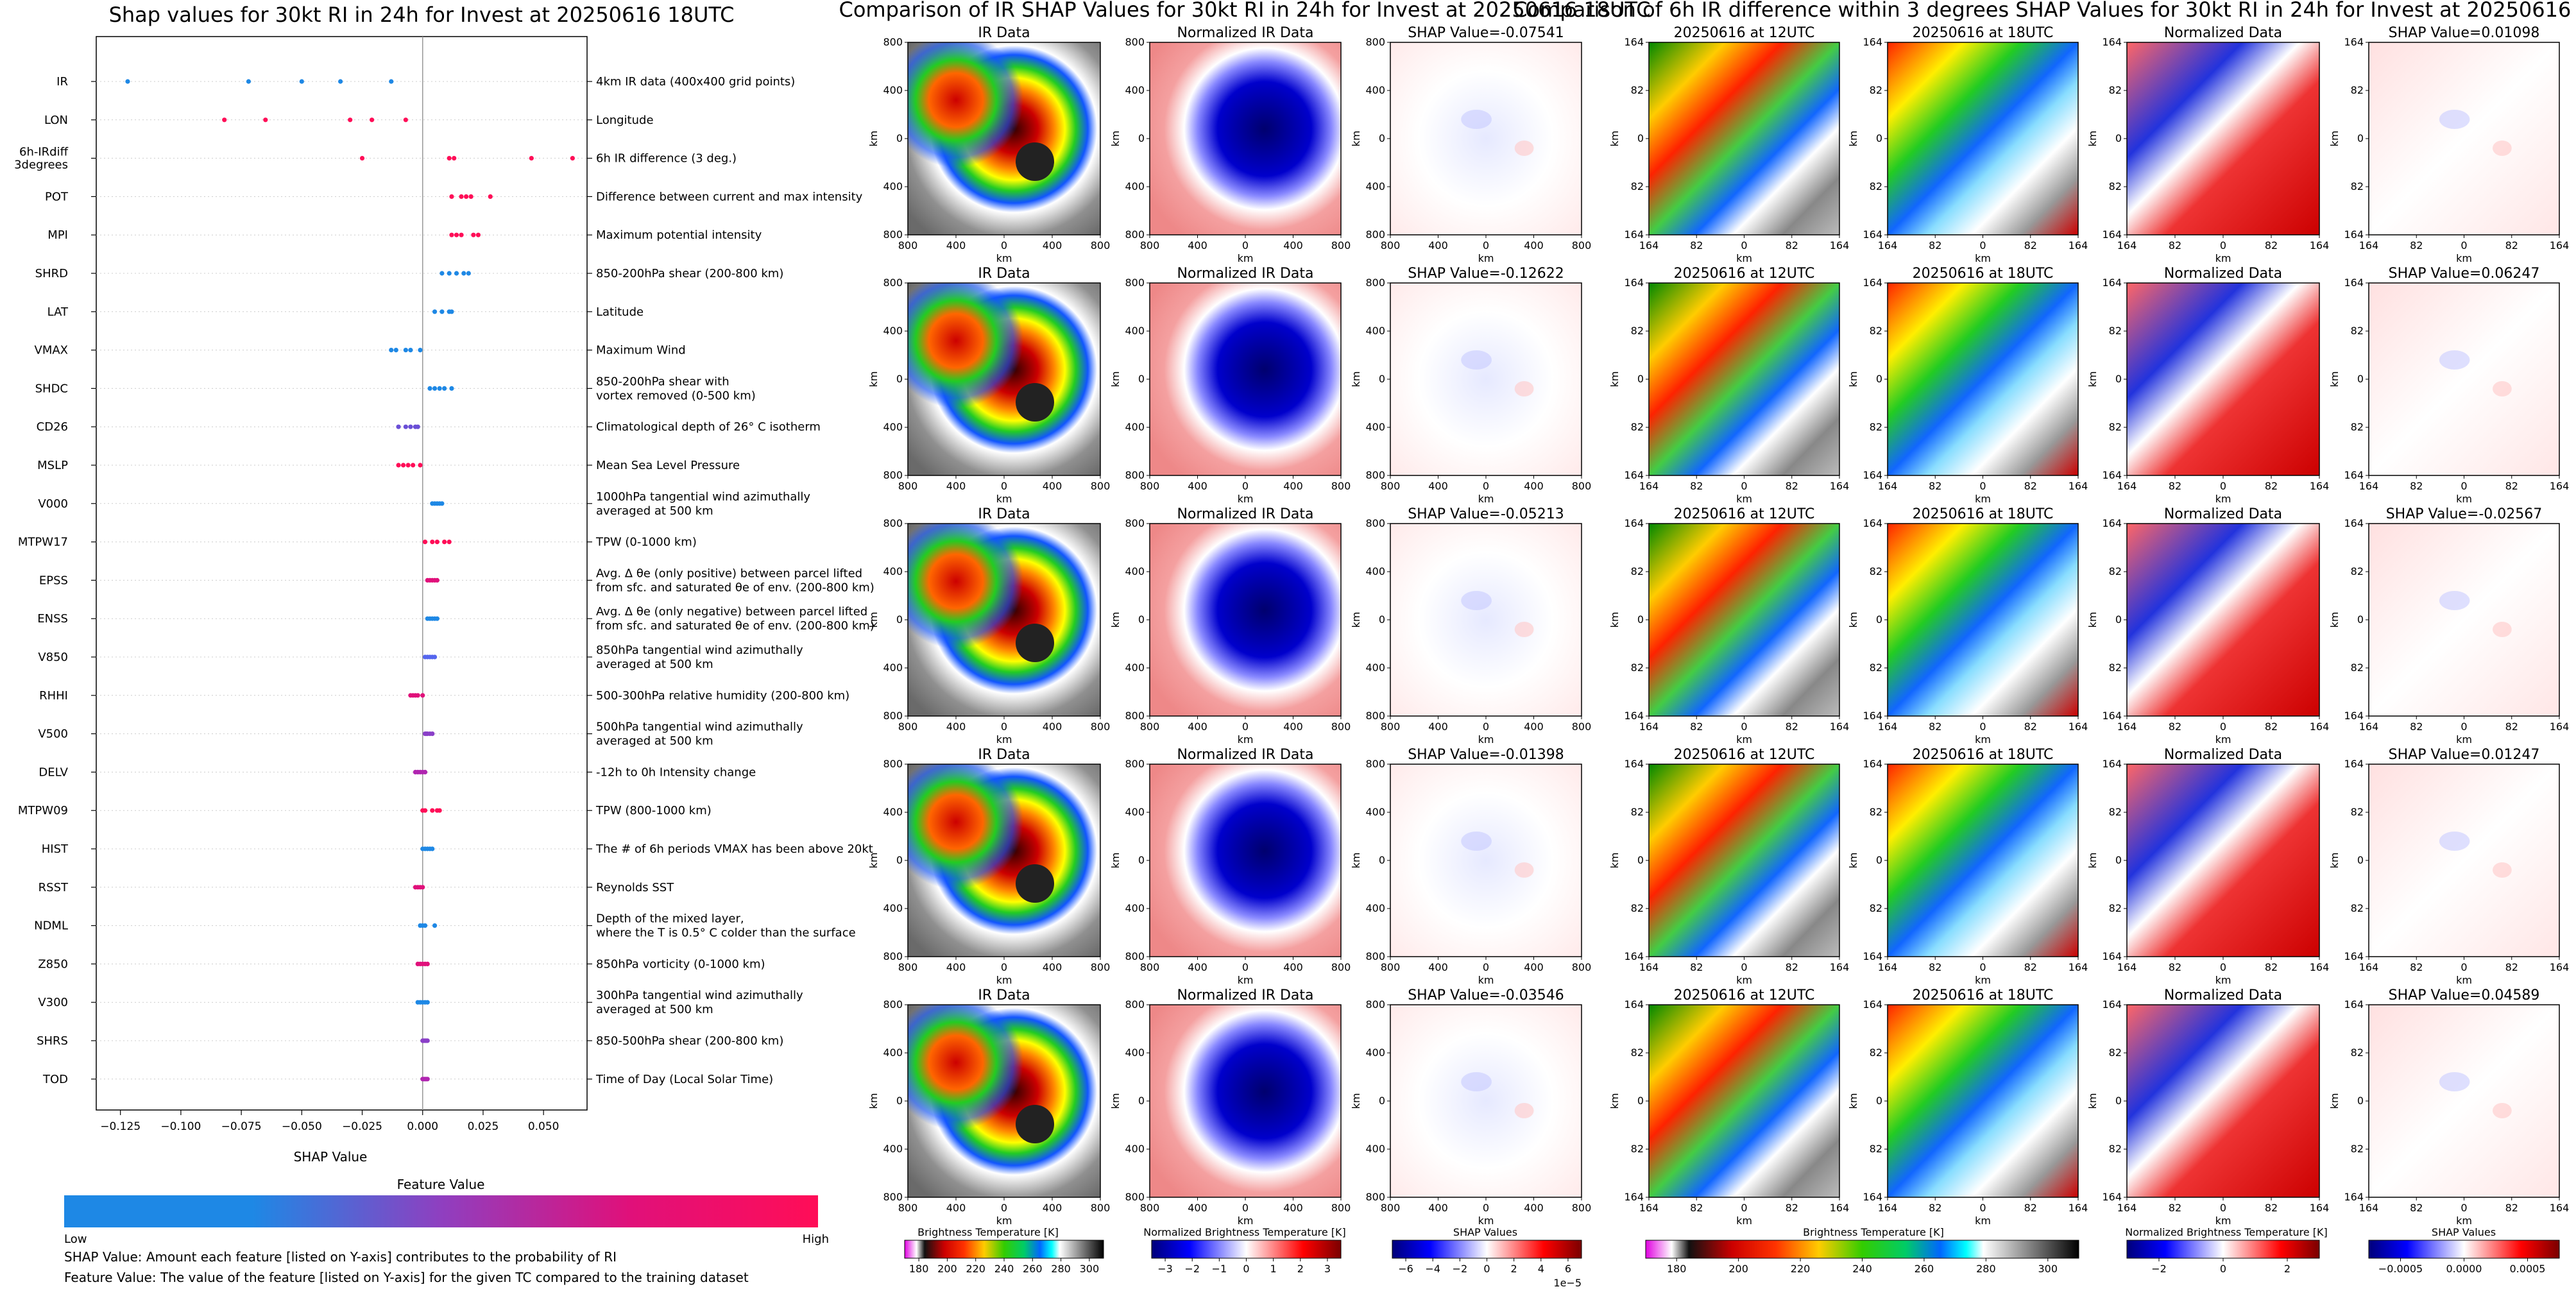 This screenshot has height=1289, width=2576. What do you see at coordinates (441, 1184) in the screenshot?
I see `legend-title: Feature Value` at bounding box center [441, 1184].